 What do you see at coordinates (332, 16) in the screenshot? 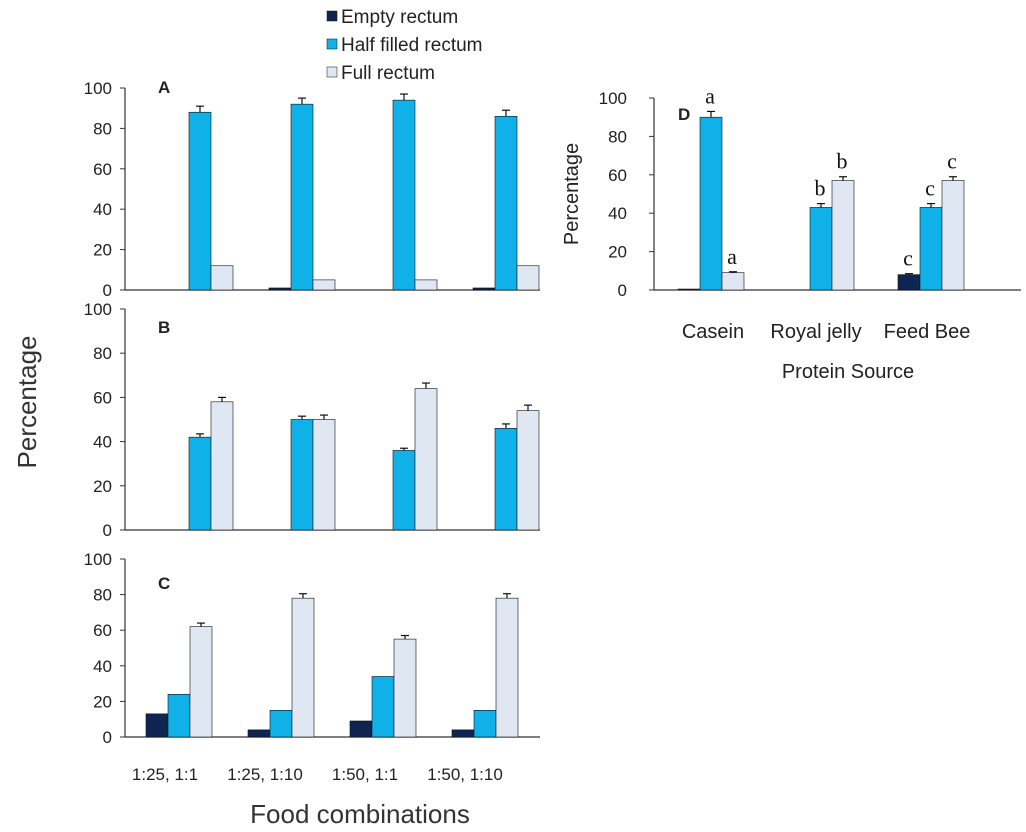
I see `legend-swatch-empty` at bounding box center [332, 16].